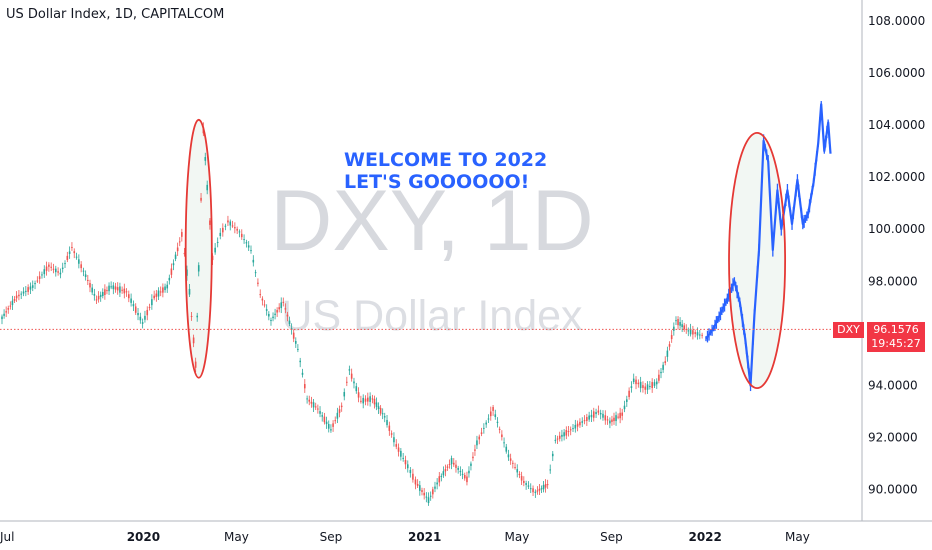 The width and height of the screenshot is (932, 550). What do you see at coordinates (405, 537) in the screenshot?
I see `x-axis: Jul 2020 May Sep 2021 May Sep 2022 May` at bounding box center [405, 537].